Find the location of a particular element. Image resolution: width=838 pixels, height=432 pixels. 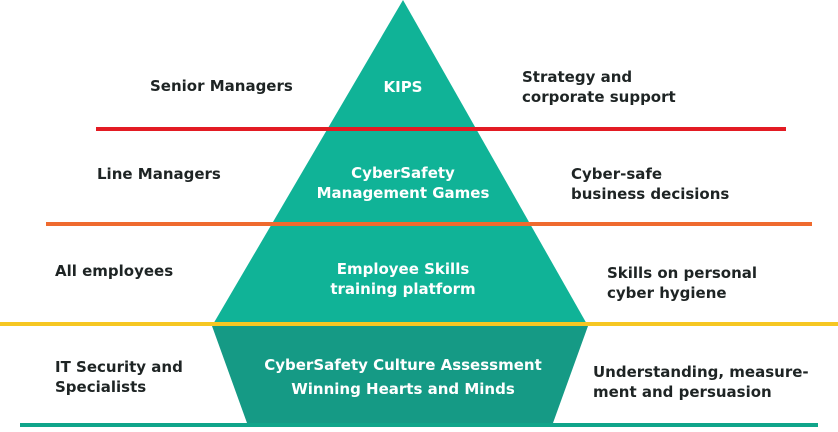

audience-text-line1: IT Security and is located at coordinates (119, 367).